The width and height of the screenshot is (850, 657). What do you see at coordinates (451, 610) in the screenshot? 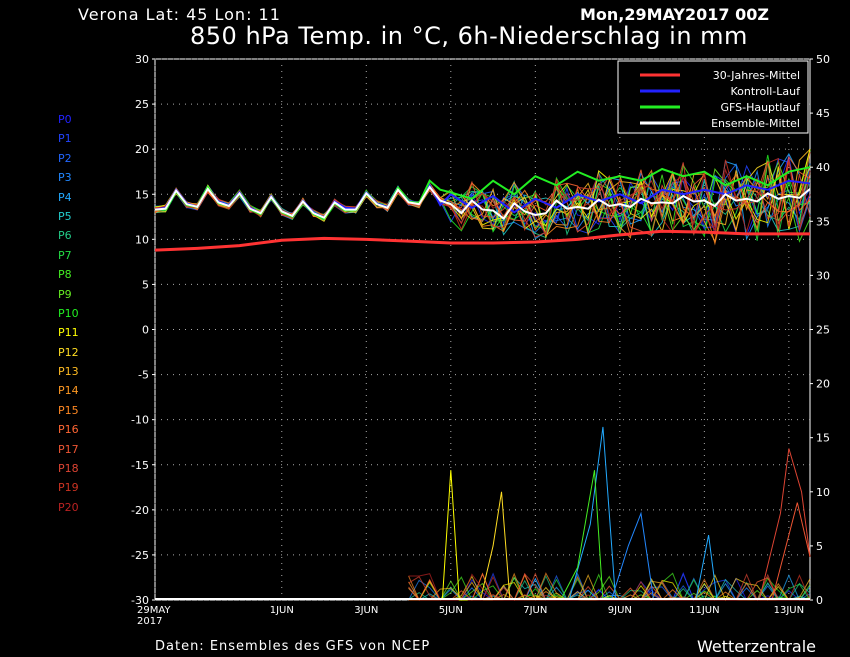
I see `x-tick-label: 5JUN` at bounding box center [451, 610].